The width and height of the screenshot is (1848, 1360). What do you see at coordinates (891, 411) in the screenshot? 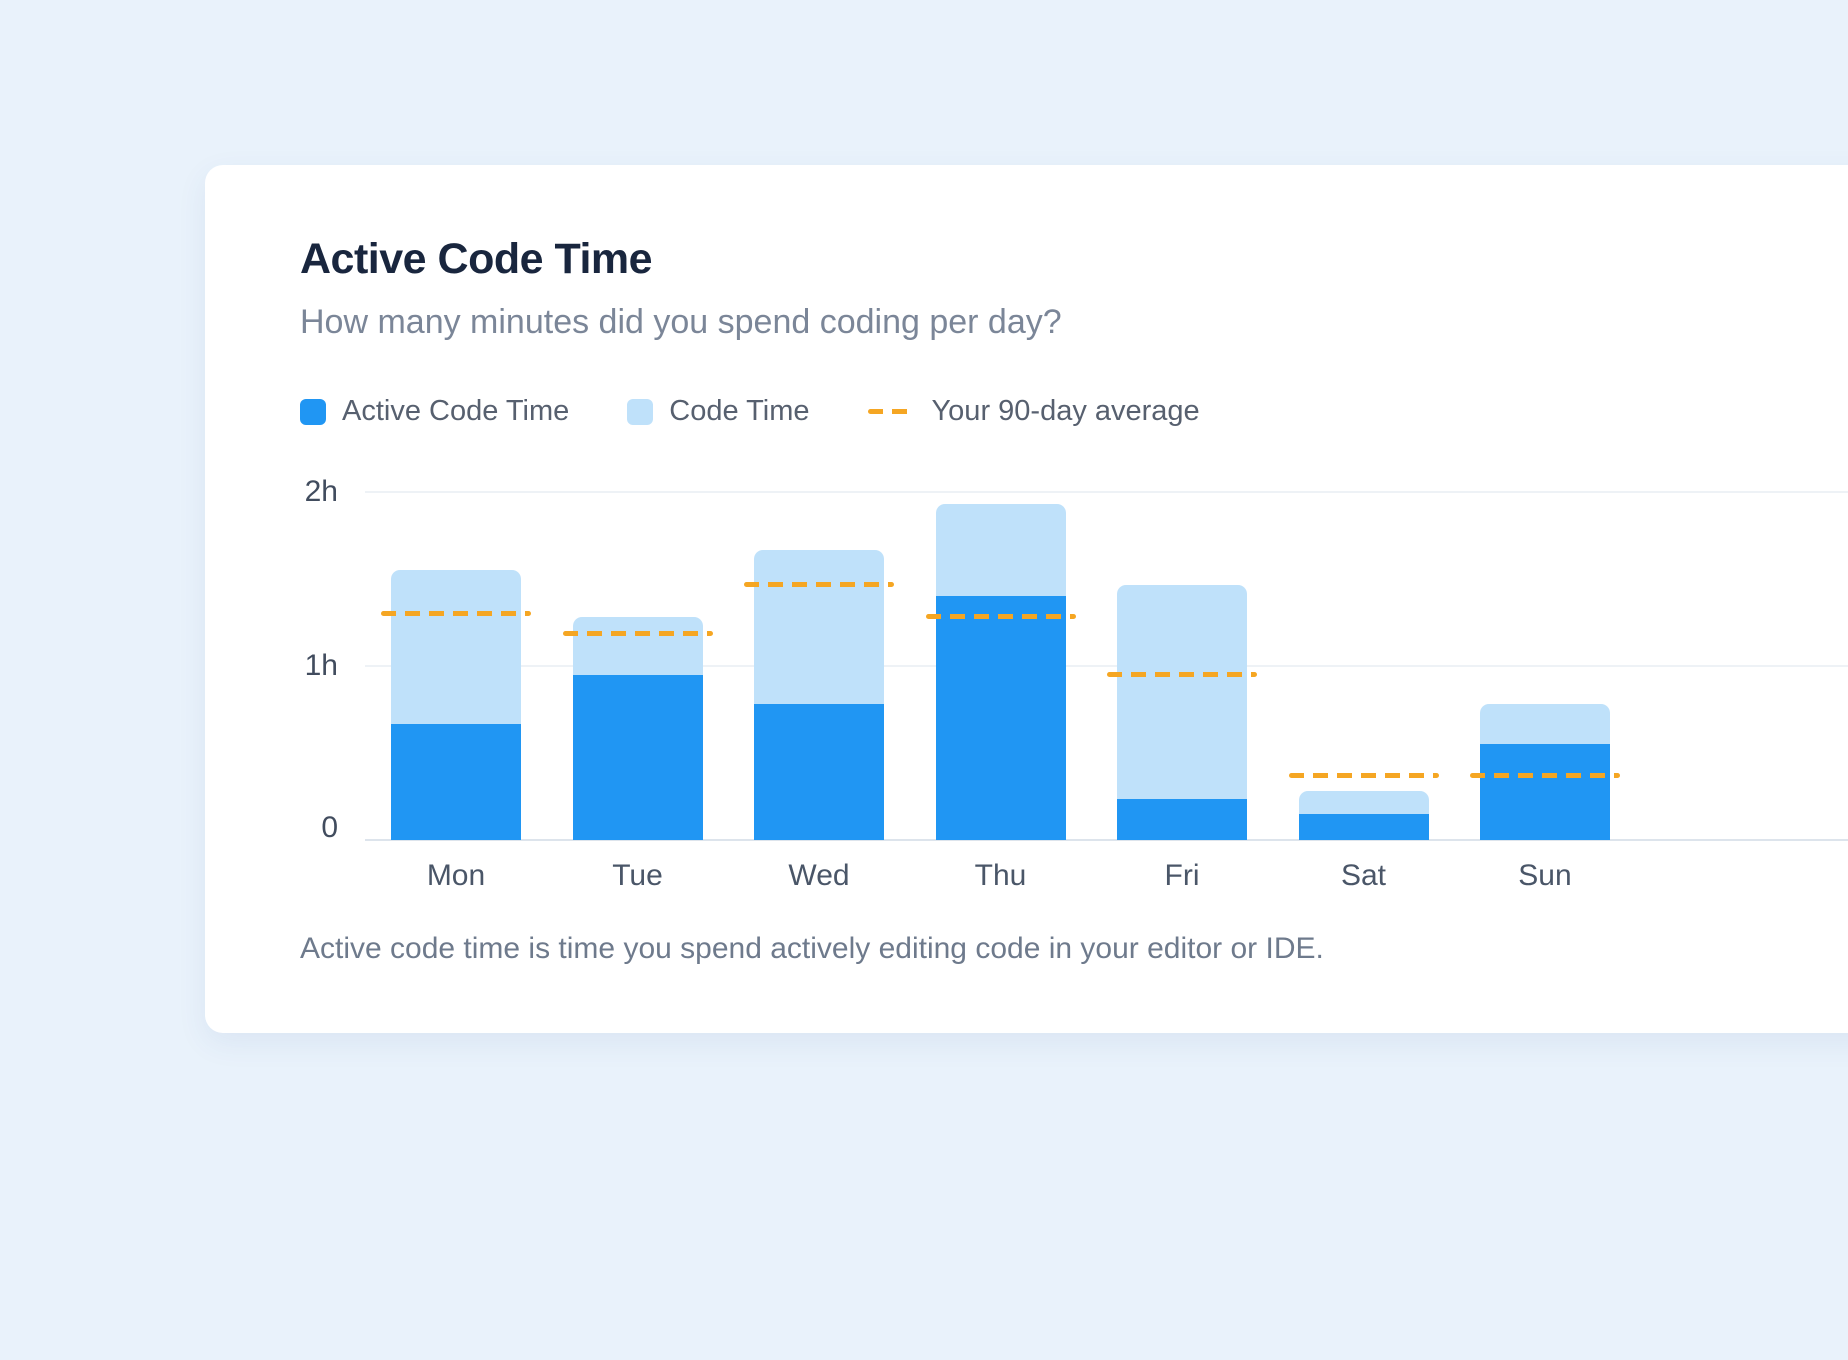
I see `average-dashed-line-icon` at bounding box center [891, 411].